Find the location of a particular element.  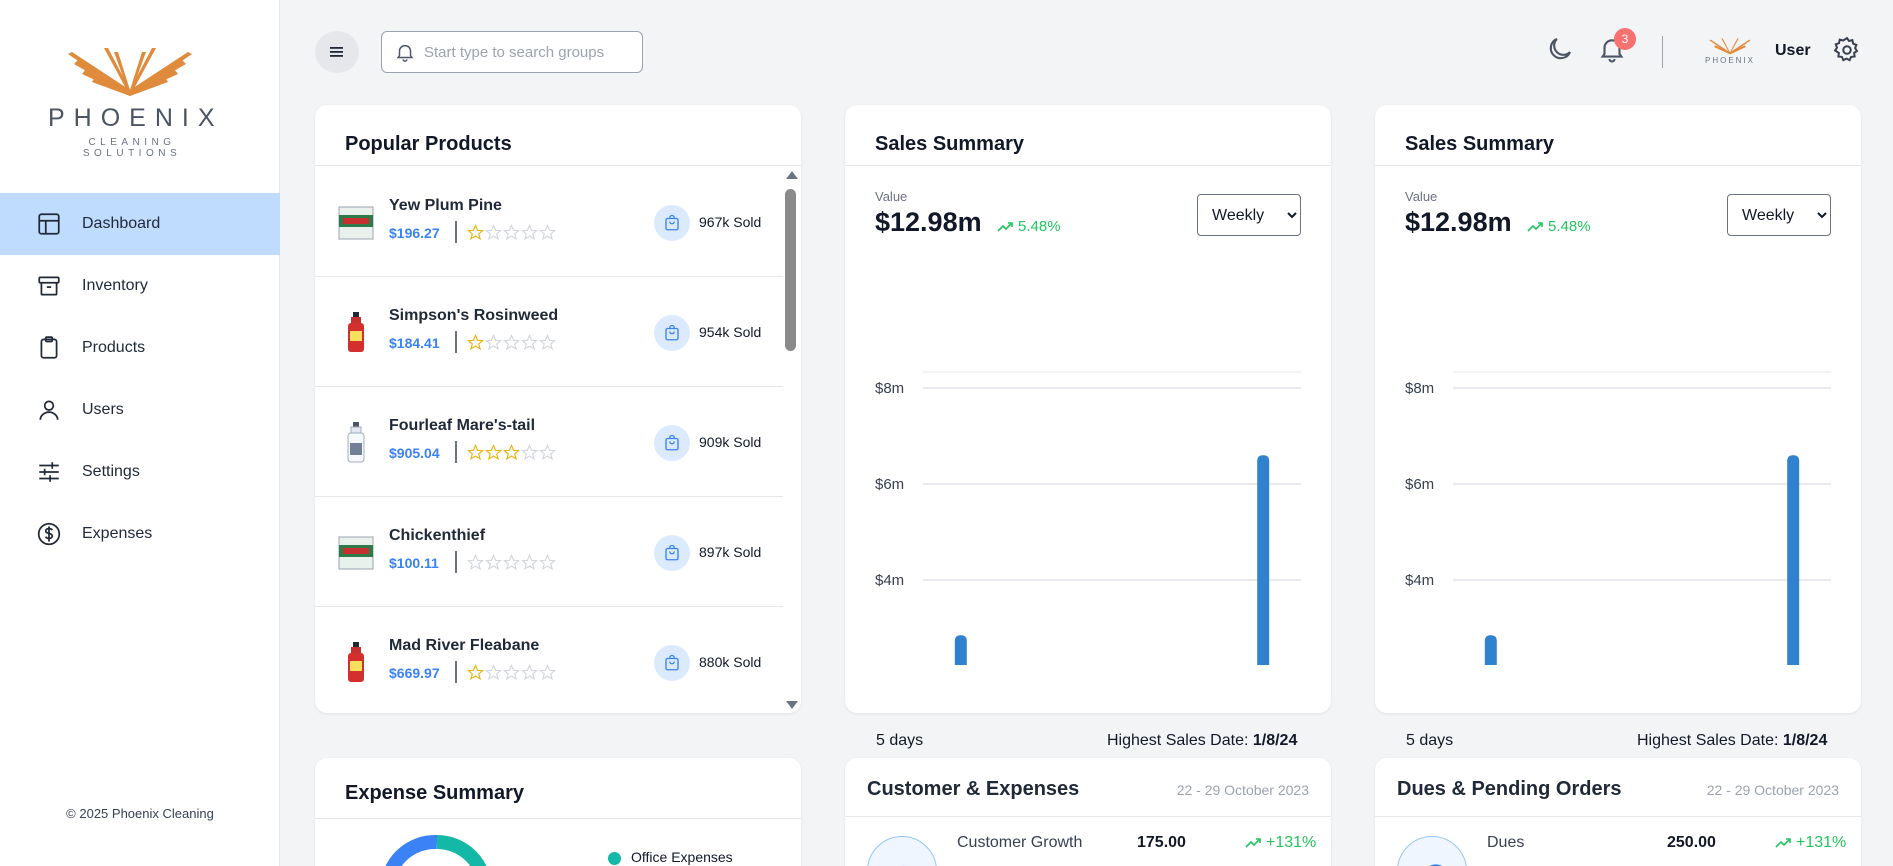

product-name: Yew Plum Pine is located at coordinates (445, 205).